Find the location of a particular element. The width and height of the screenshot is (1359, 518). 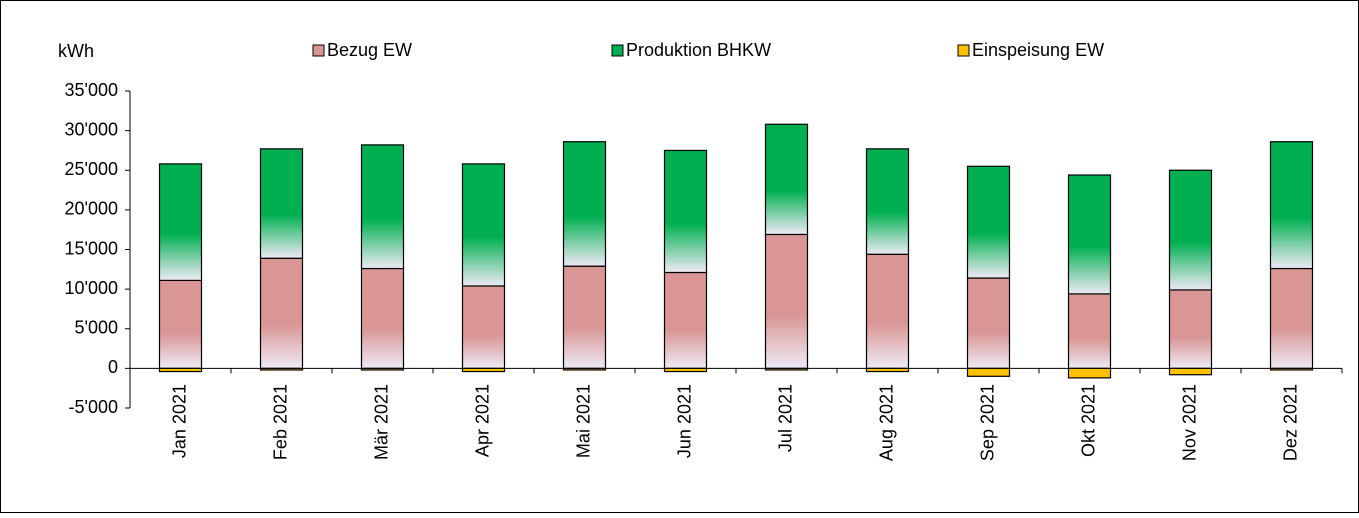

x-tick-label: Jul 2021 is located at coordinates (785, 418).